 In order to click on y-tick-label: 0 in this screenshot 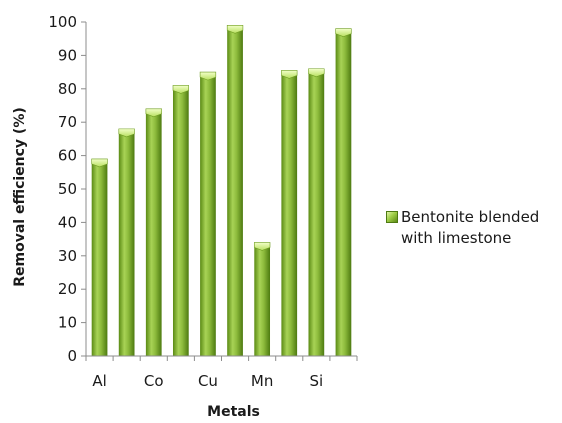, I will do `click(72, 356)`.